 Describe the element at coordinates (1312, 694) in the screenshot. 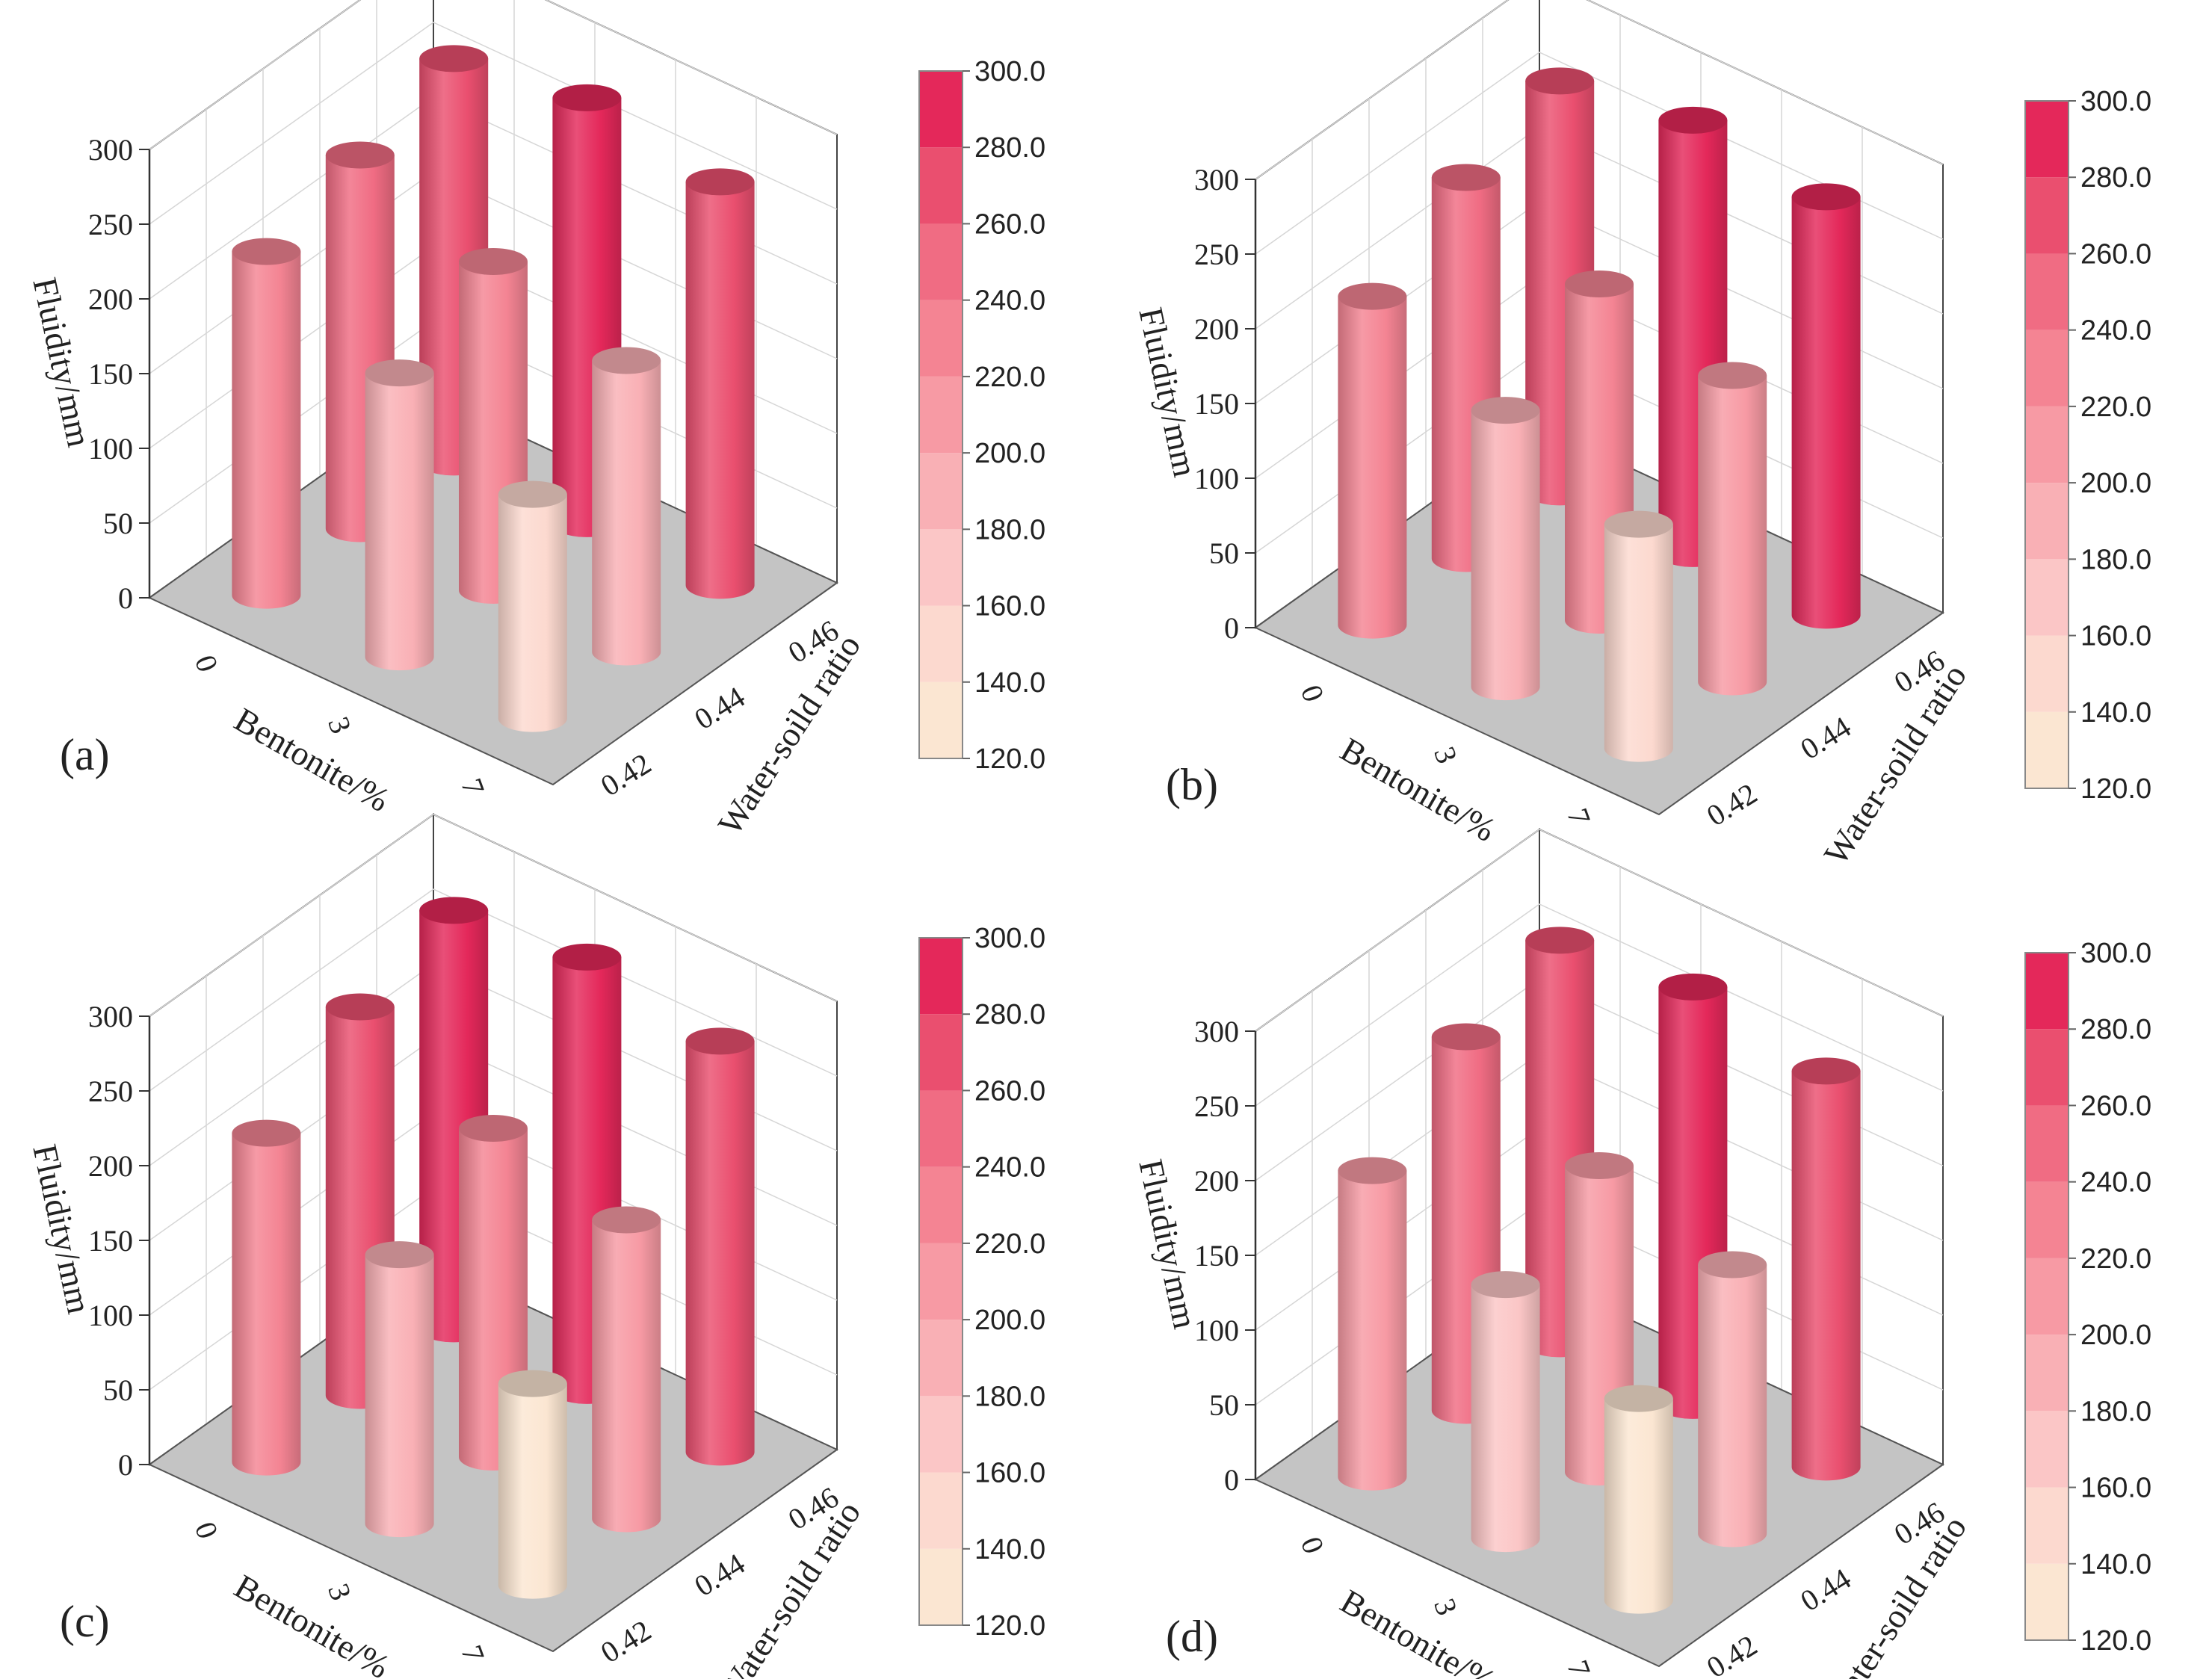

I see `x-tick-label: 0` at that location.